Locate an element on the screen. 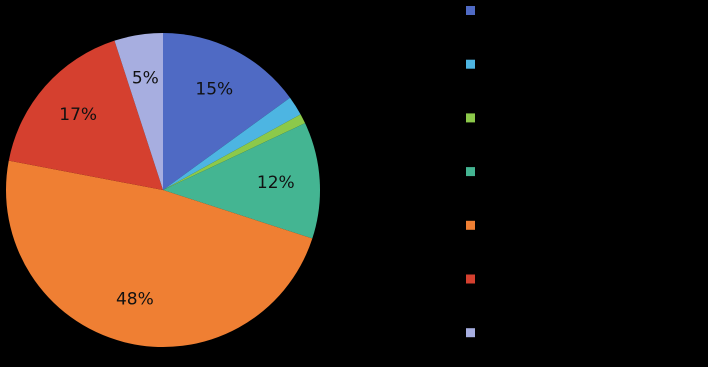 The image size is (708, 367). data-label: 5% is located at coordinates (145, 78).